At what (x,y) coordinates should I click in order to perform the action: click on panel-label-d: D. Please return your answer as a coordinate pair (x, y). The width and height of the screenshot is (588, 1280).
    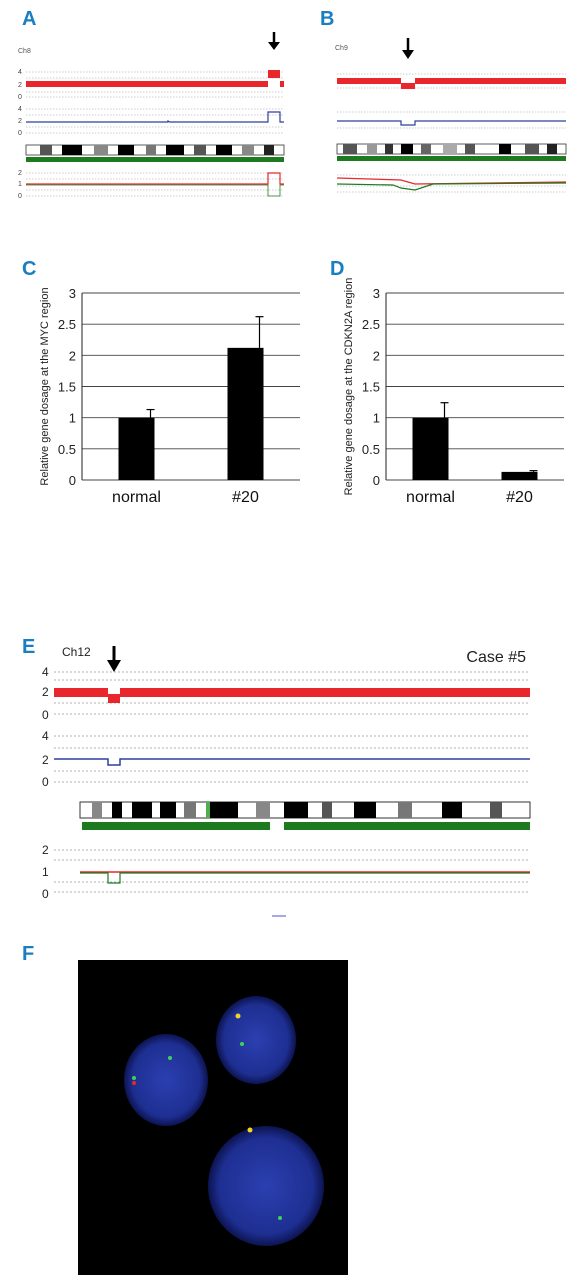
    Looking at the image, I should click on (337, 269).